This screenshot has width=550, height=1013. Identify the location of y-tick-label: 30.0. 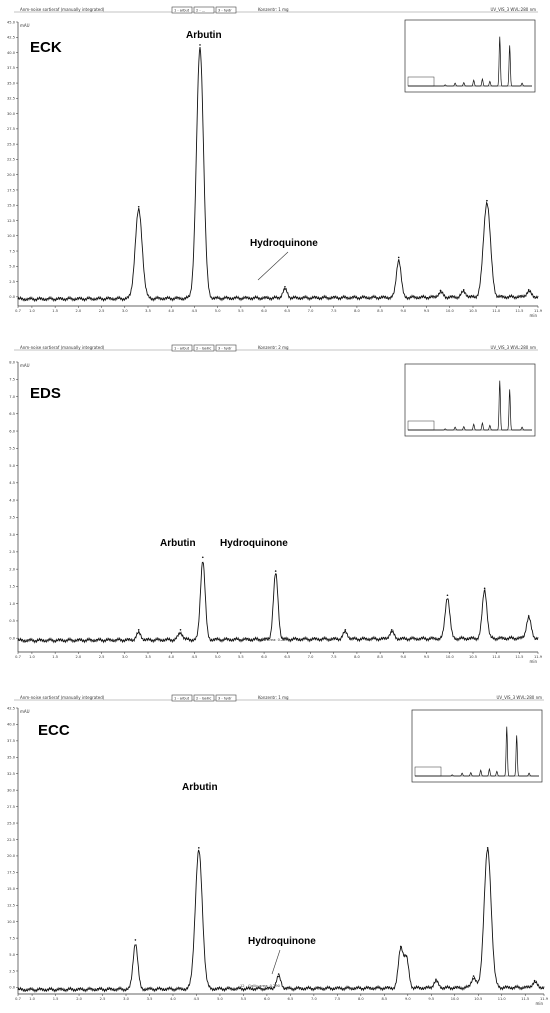
(11, 790).